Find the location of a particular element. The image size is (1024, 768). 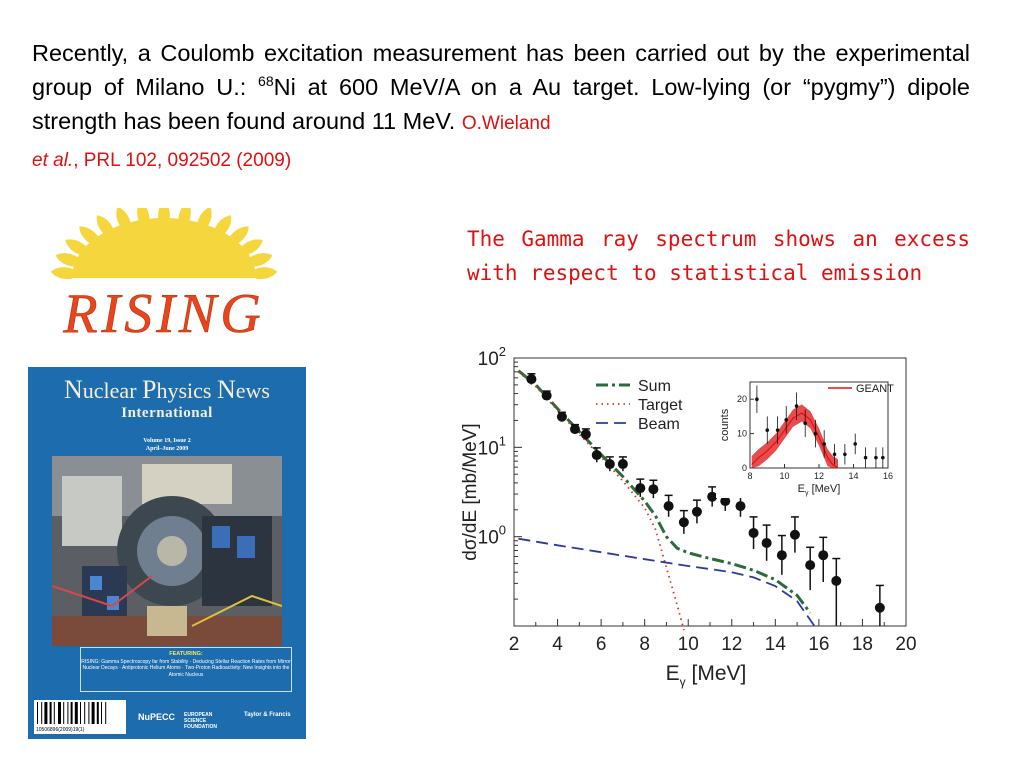

inset-x-tick-label: 12 is located at coordinates (819, 476).